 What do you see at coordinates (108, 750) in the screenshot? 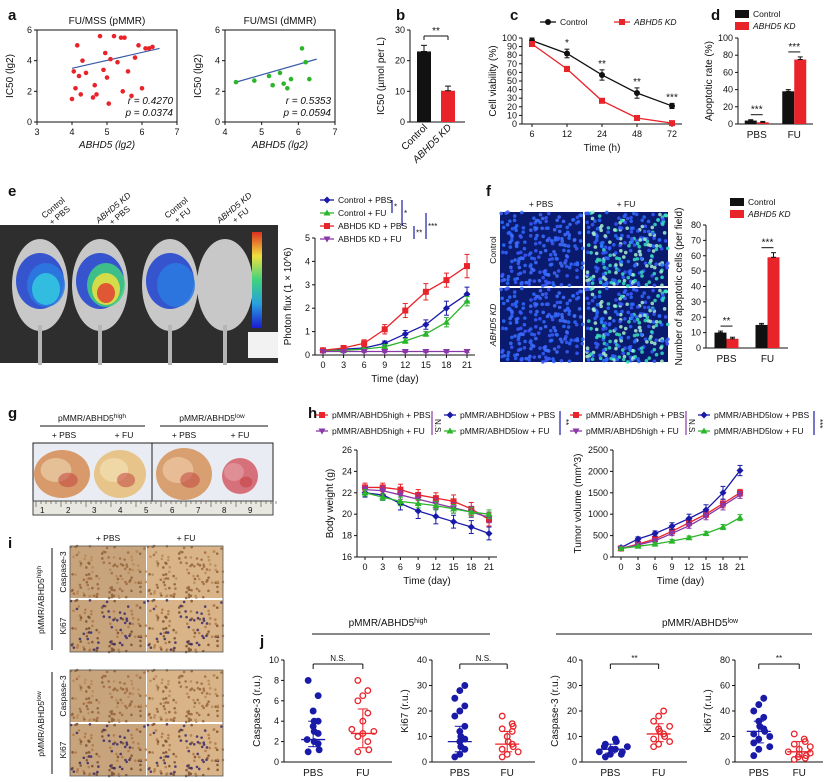
I see `ihc-image` at bounding box center [108, 750].